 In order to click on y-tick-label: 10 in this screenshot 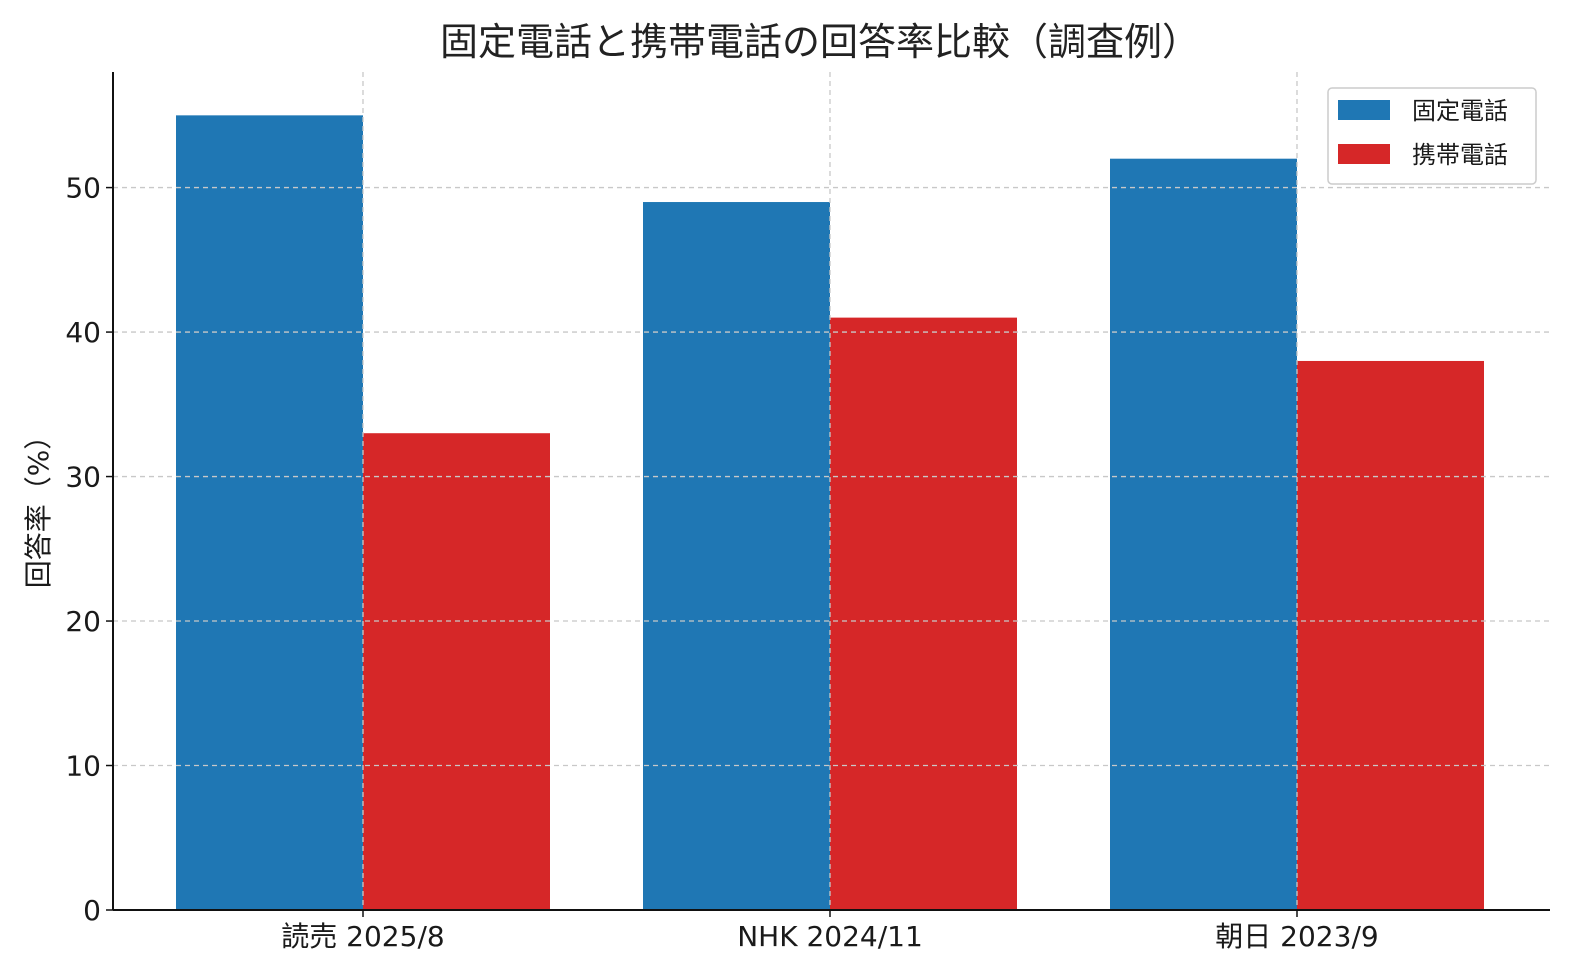, I will do `click(83, 766)`.